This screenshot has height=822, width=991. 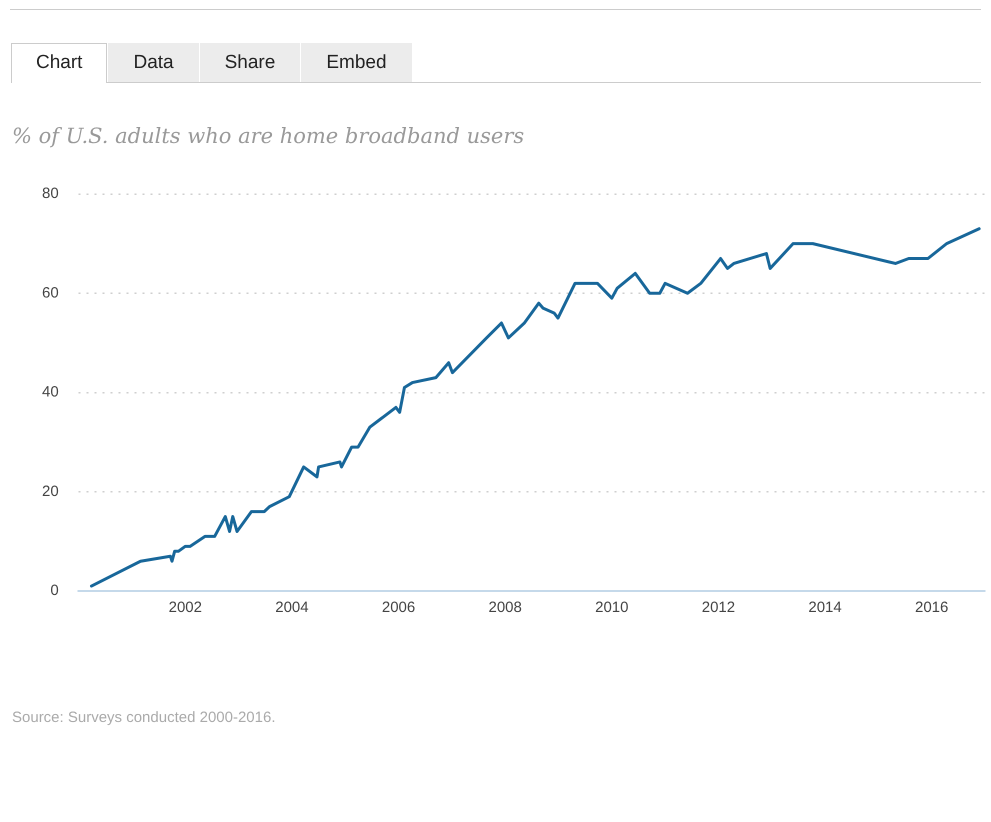 What do you see at coordinates (153, 62) in the screenshot?
I see `text: Data` at bounding box center [153, 62].